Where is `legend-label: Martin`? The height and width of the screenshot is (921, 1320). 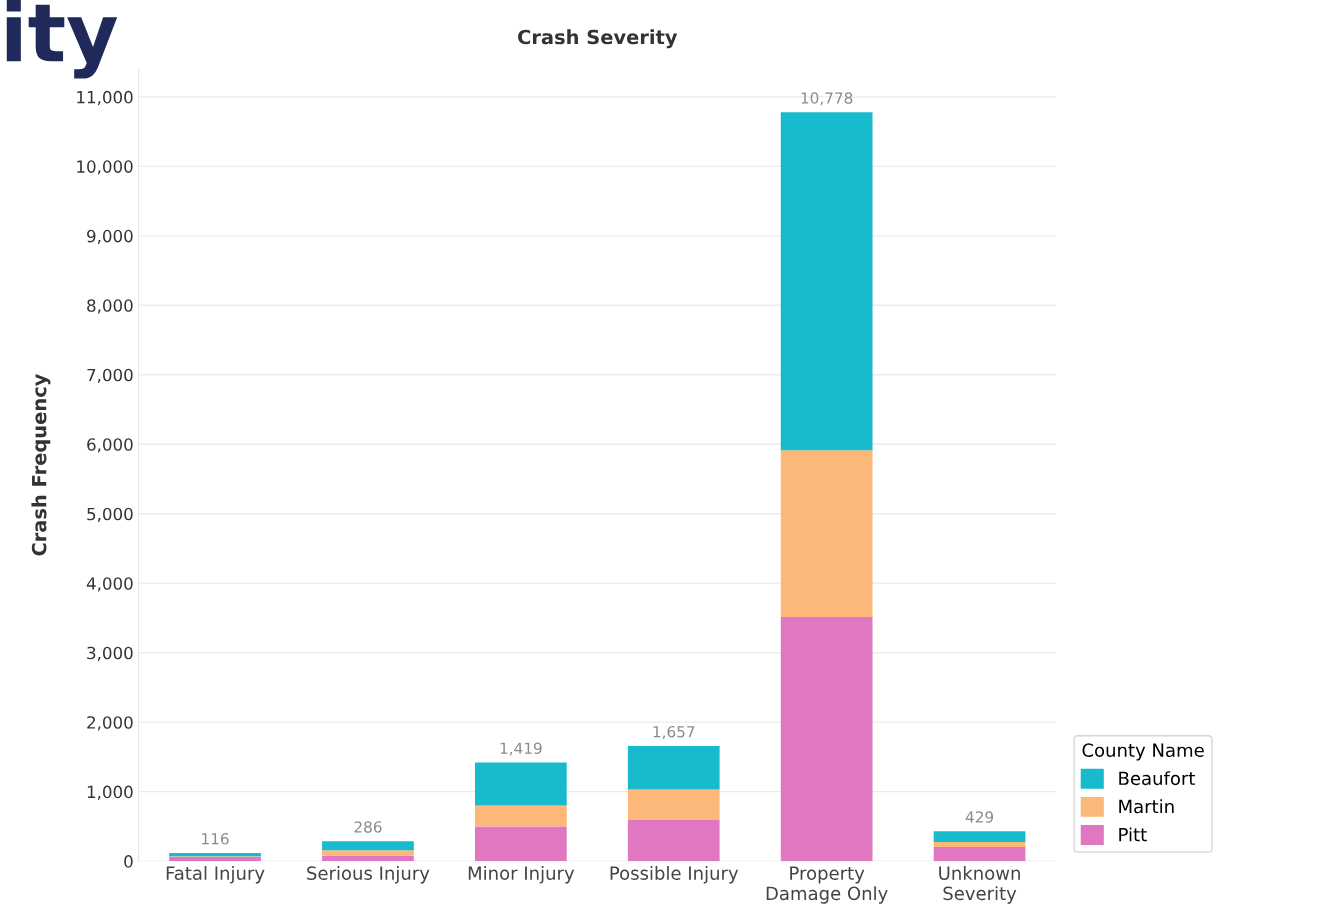 legend-label: Martin is located at coordinates (1146, 806).